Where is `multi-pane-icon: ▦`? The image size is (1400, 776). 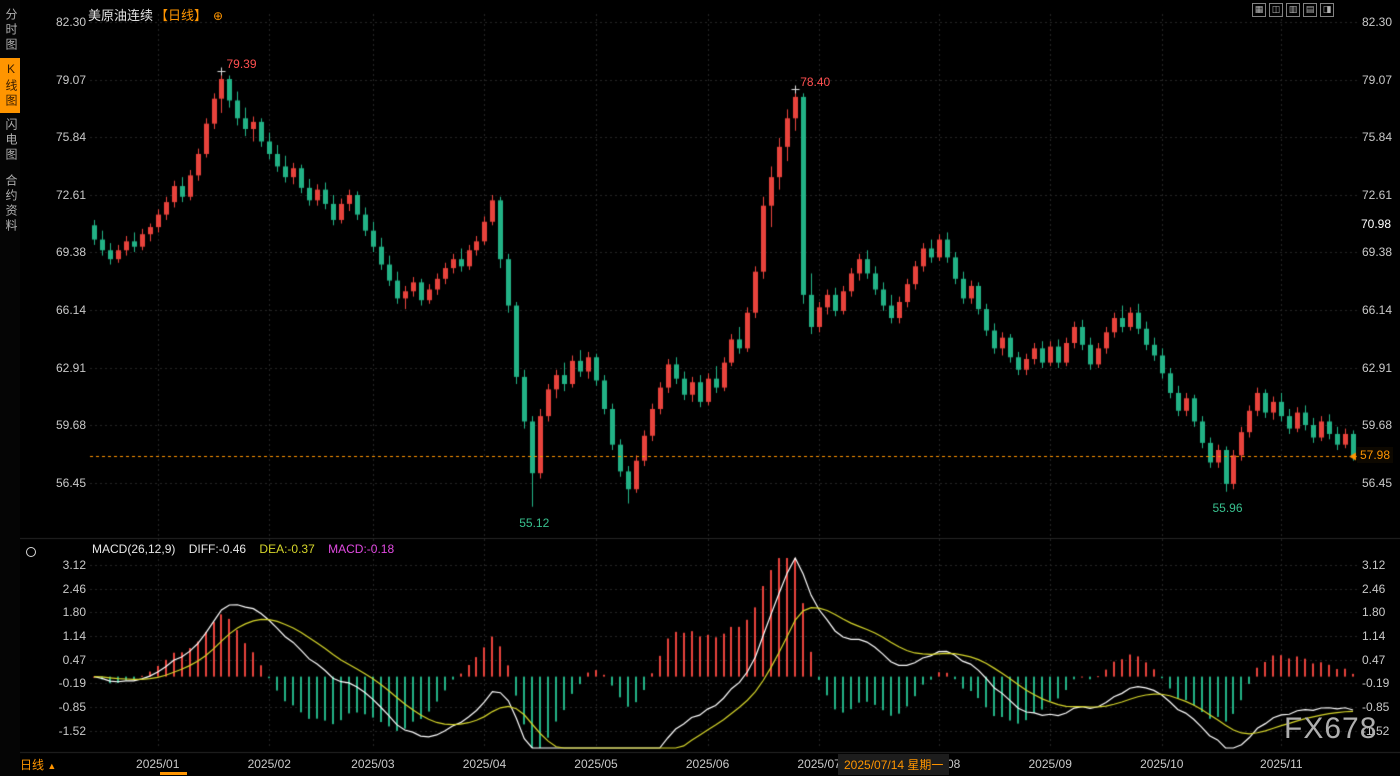
multi-pane-icon: ▦ is located at coordinates (1259, 10).